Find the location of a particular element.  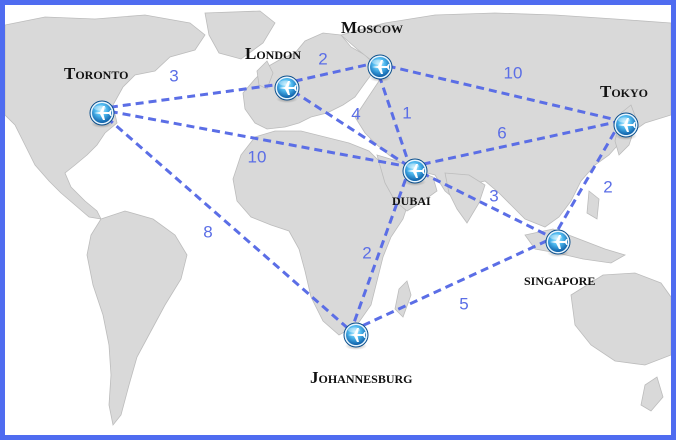

route-weight-tokyo-singapore: 2 is located at coordinates (608, 187).